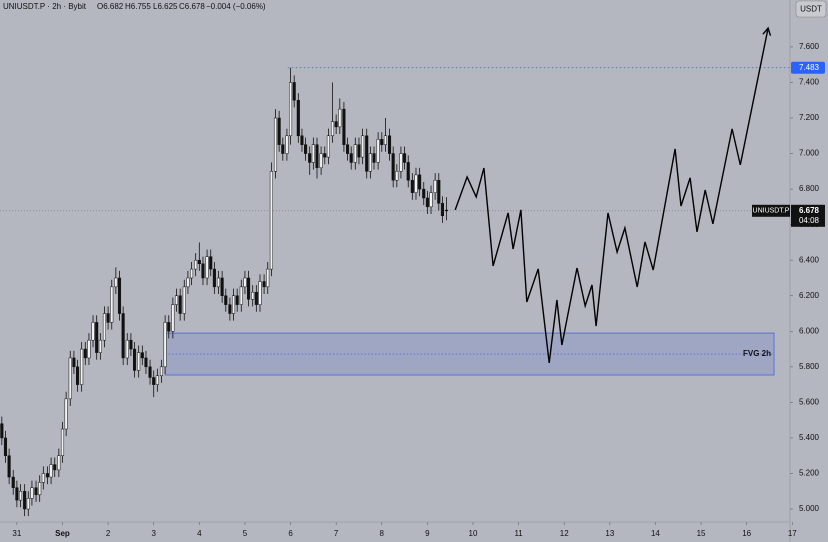 The image size is (828, 542). Describe the element at coordinates (809, 153) in the screenshot. I see `y-tick-label: 7.000` at that location.